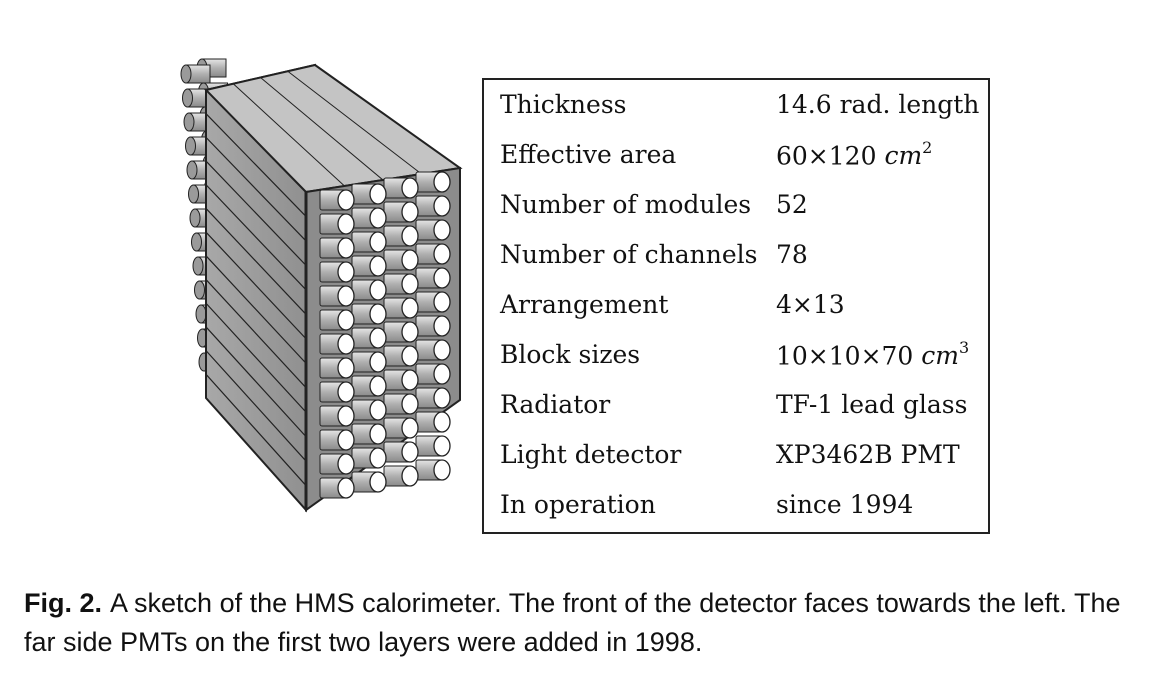 This screenshot has height=680, width=1169. Describe the element at coordinates (810, 304) in the screenshot. I see `row-value: 4×13` at that location.